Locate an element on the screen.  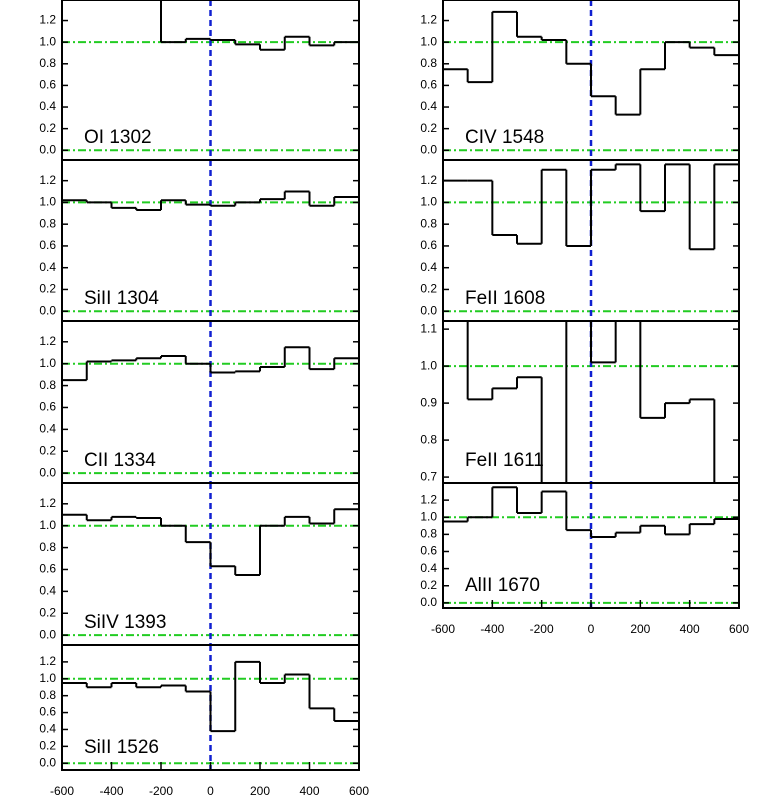
line-label: SiII 1304 is located at coordinates (121, 298).